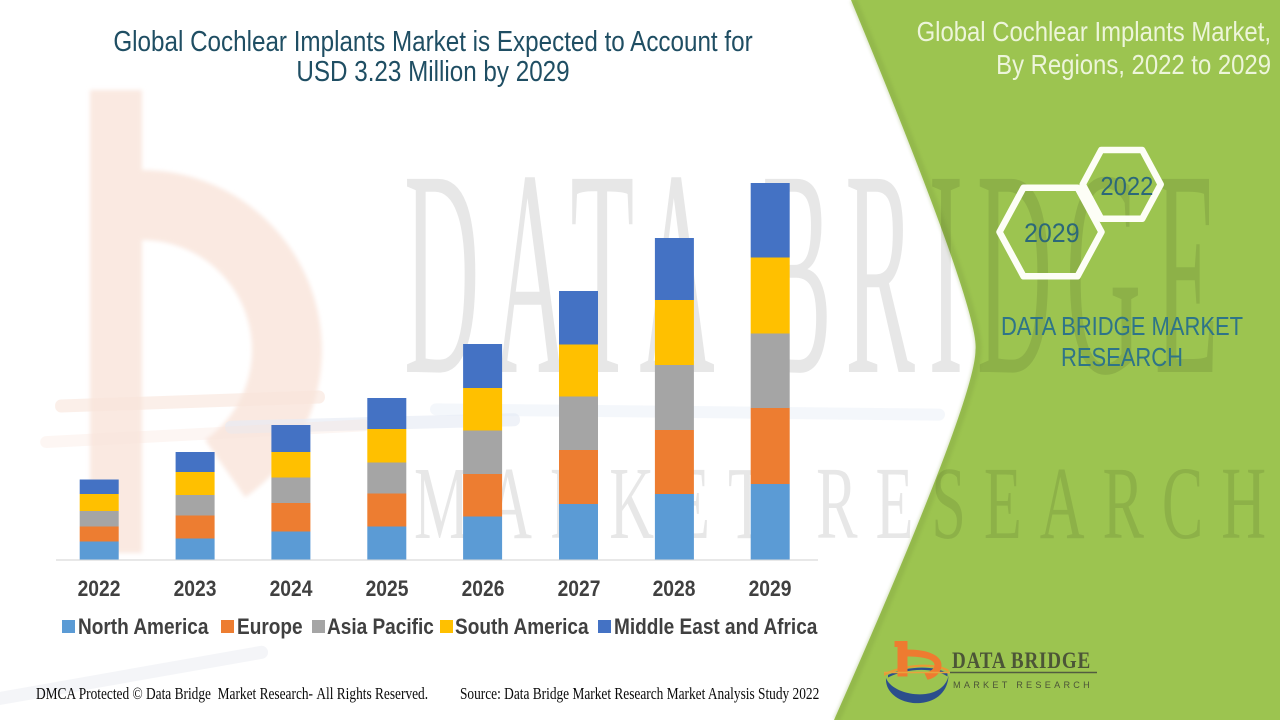 This screenshot has height=720, width=1280. Describe the element at coordinates (1052, 233) in the screenshot. I see `svg-text: 2029` at that location.